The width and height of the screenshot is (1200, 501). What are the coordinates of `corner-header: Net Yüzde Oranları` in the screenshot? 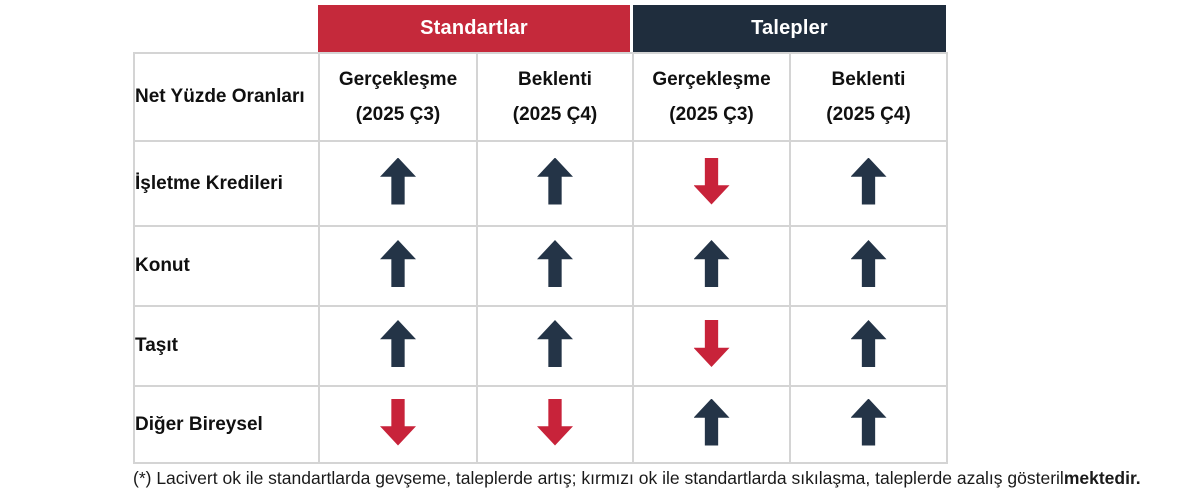 It's located at (226, 97).